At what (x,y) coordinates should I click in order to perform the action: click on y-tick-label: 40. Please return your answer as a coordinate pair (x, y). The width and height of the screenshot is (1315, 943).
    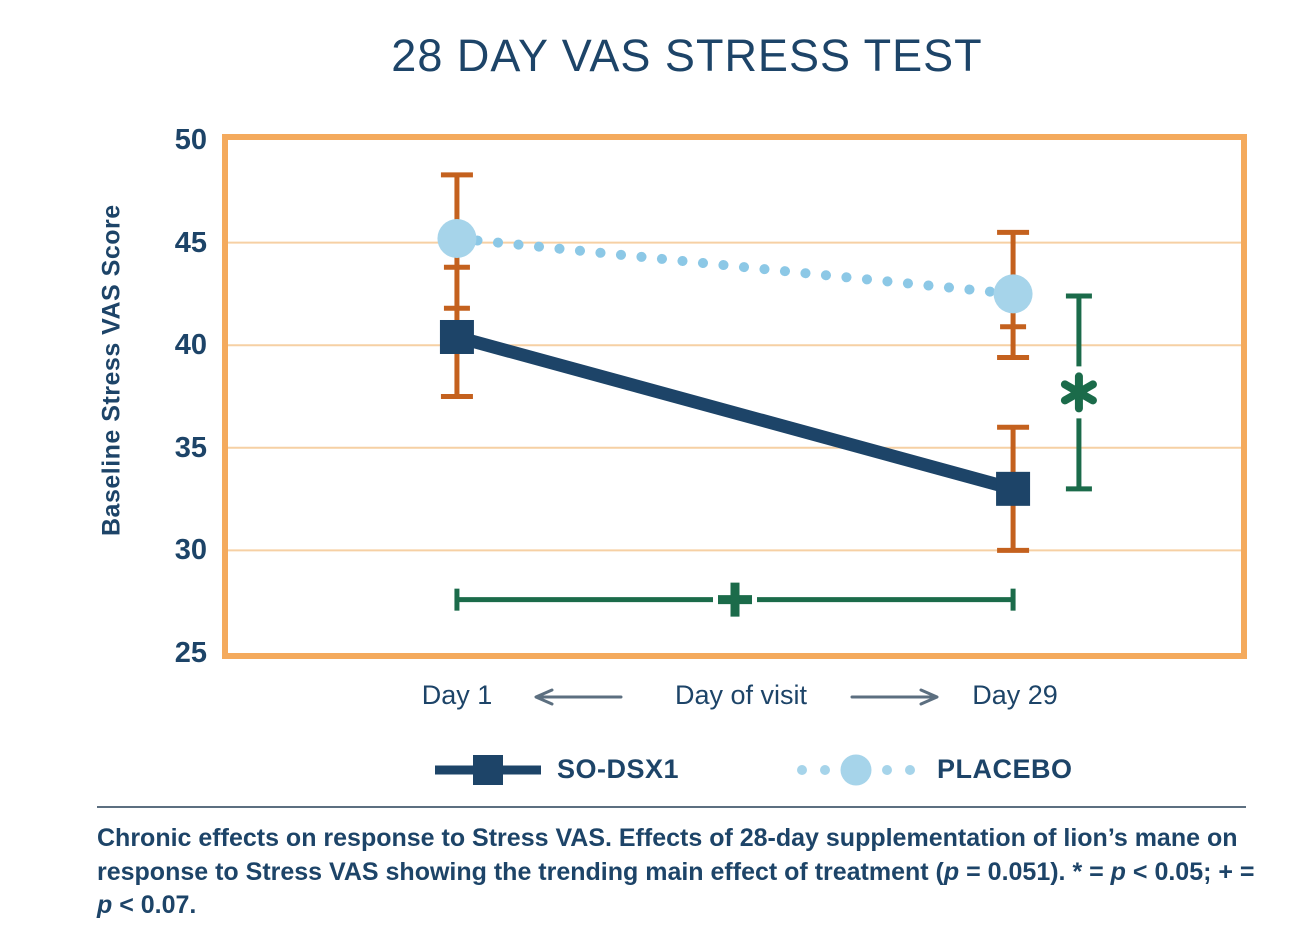
    Looking at the image, I should click on (190, 345).